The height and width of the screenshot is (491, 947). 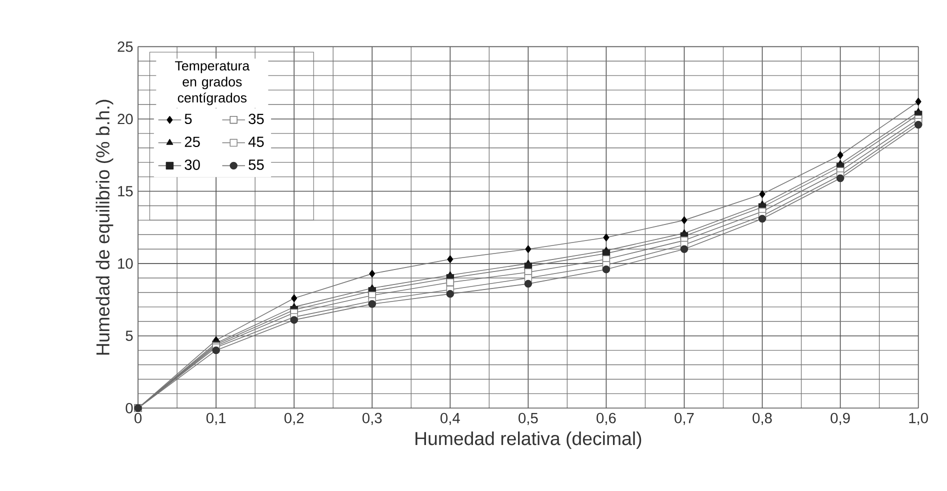 I want to click on x-tick-label: 0,7, so click(x=684, y=419).